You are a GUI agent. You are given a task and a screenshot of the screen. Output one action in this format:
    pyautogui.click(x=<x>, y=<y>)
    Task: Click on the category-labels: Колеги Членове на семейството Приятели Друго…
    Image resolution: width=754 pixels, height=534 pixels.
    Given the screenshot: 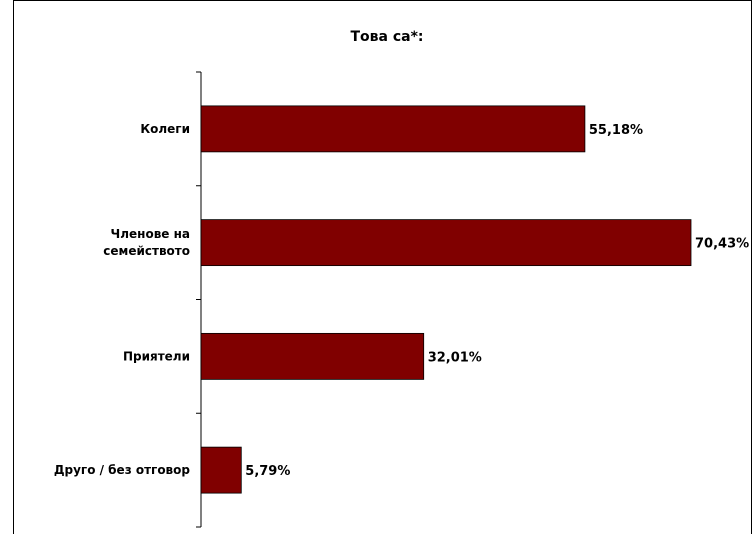 What is the action you would take?
    pyautogui.click(x=122, y=299)
    